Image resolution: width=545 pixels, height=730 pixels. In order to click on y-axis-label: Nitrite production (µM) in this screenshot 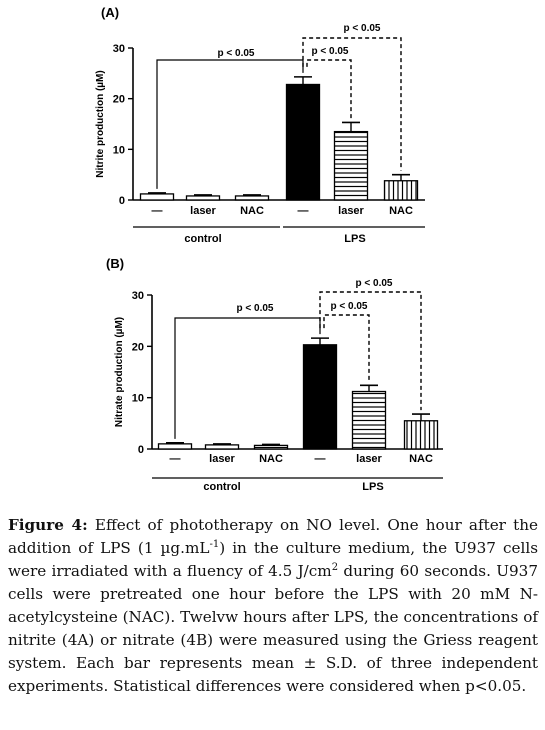, I will do `click(100, 123)`.